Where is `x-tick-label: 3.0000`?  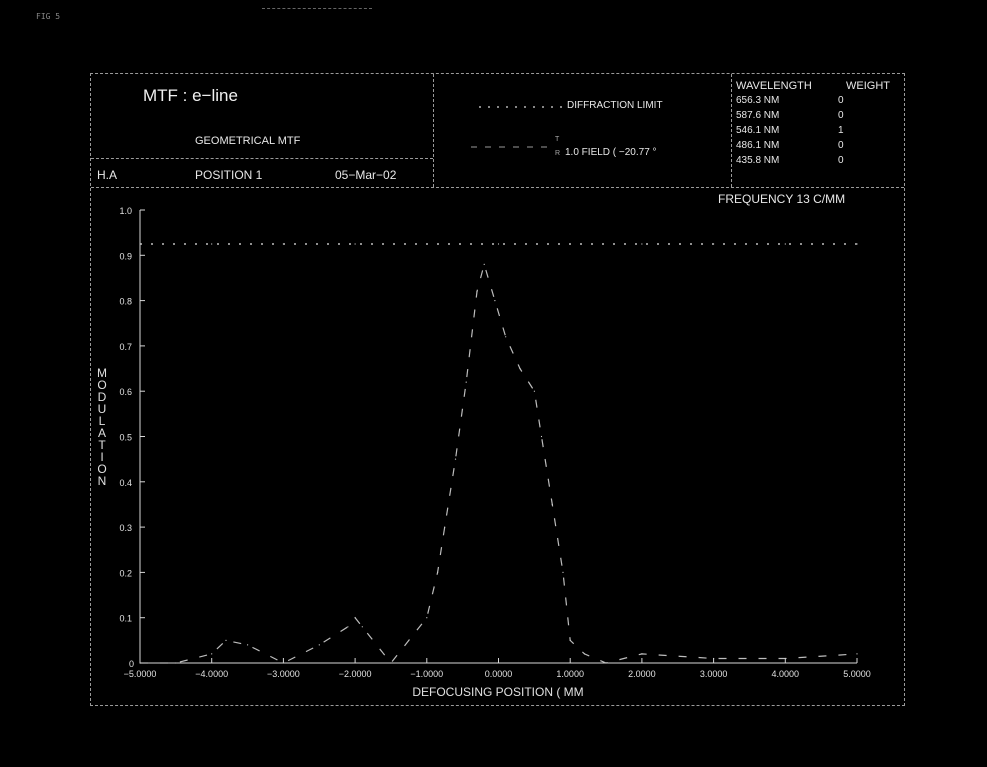 x-tick-label: 3.0000 is located at coordinates (714, 674).